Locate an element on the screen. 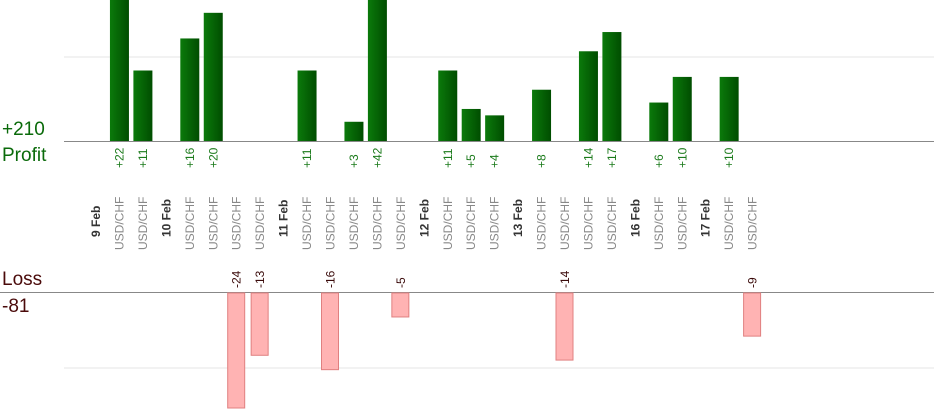 The width and height of the screenshot is (934, 420). date-label: 13 Feb is located at coordinates (518, 218).